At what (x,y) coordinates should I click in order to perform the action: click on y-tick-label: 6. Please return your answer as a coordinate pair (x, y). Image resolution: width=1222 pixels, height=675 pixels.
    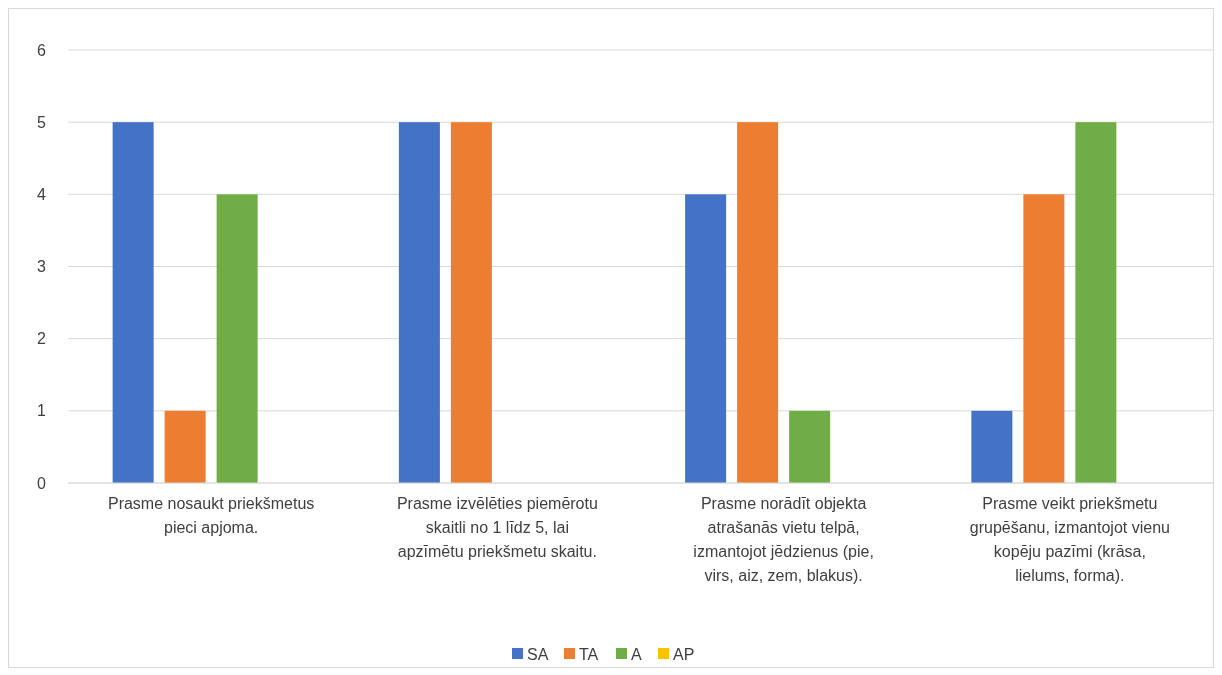
    Looking at the image, I should click on (42, 50).